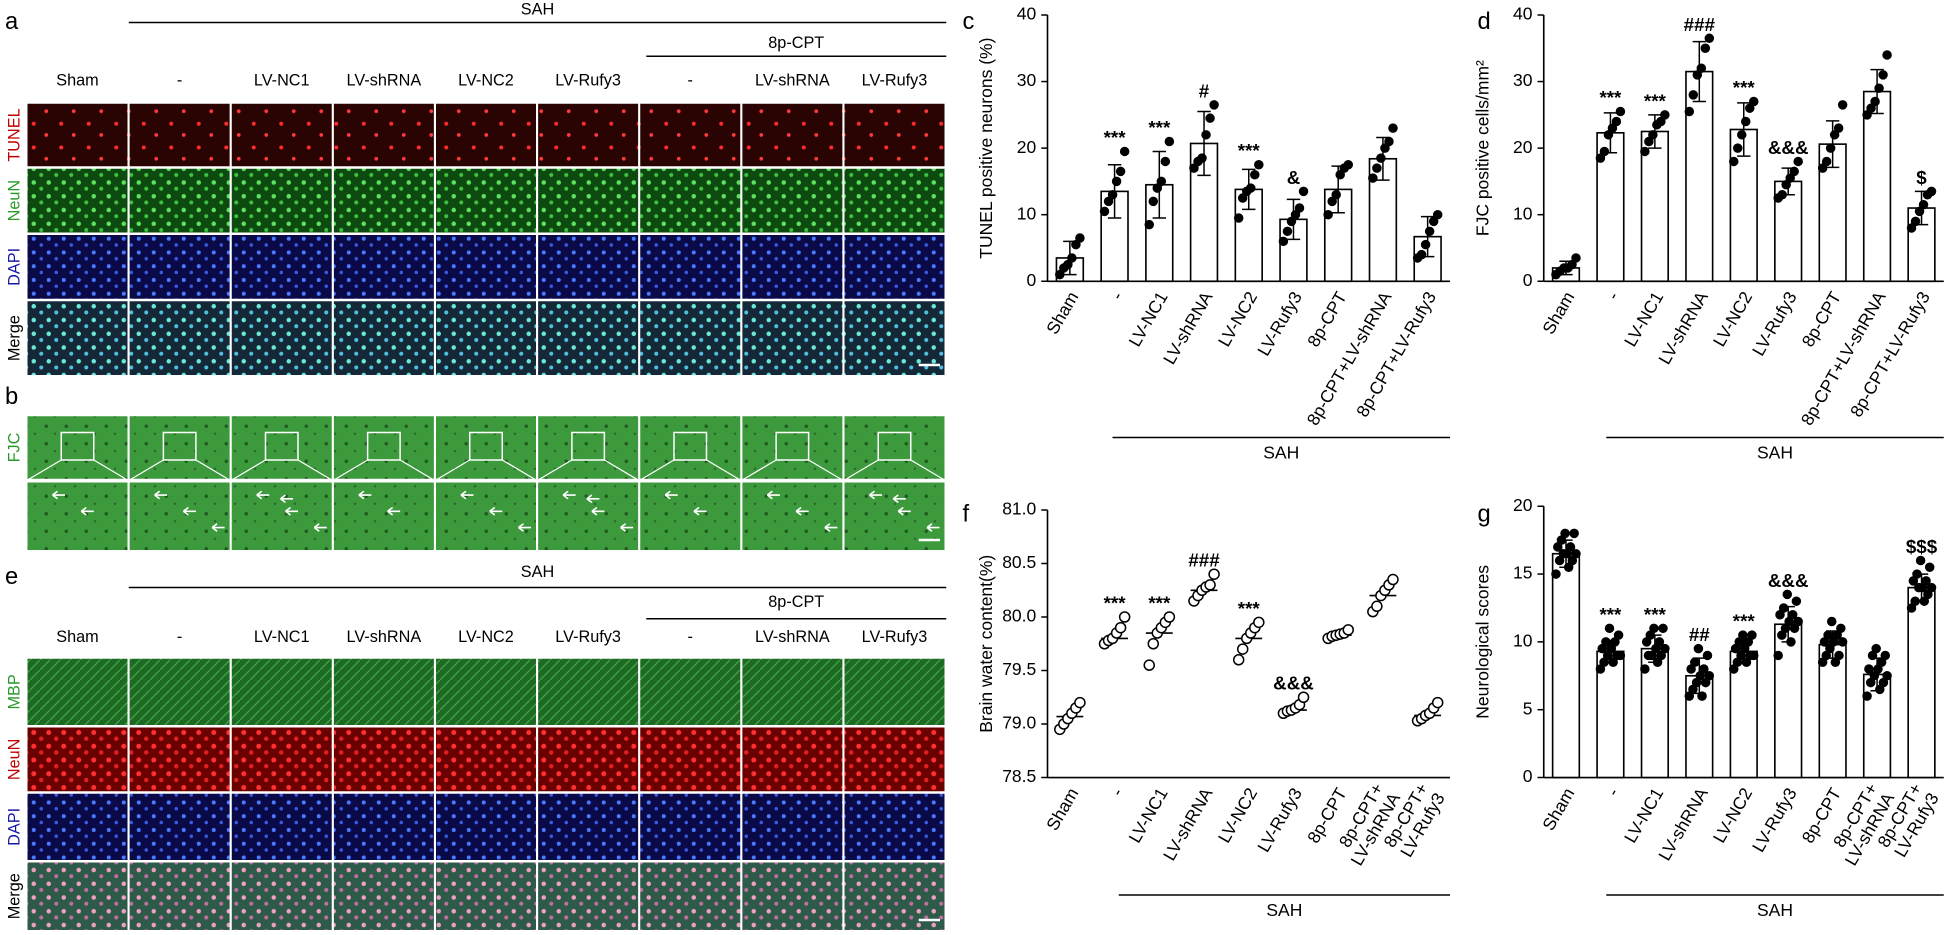 The image size is (1960, 935). Describe the element at coordinates (796, 43) in the screenshot. I see `subgroup-label: 8p-CPT` at that location.